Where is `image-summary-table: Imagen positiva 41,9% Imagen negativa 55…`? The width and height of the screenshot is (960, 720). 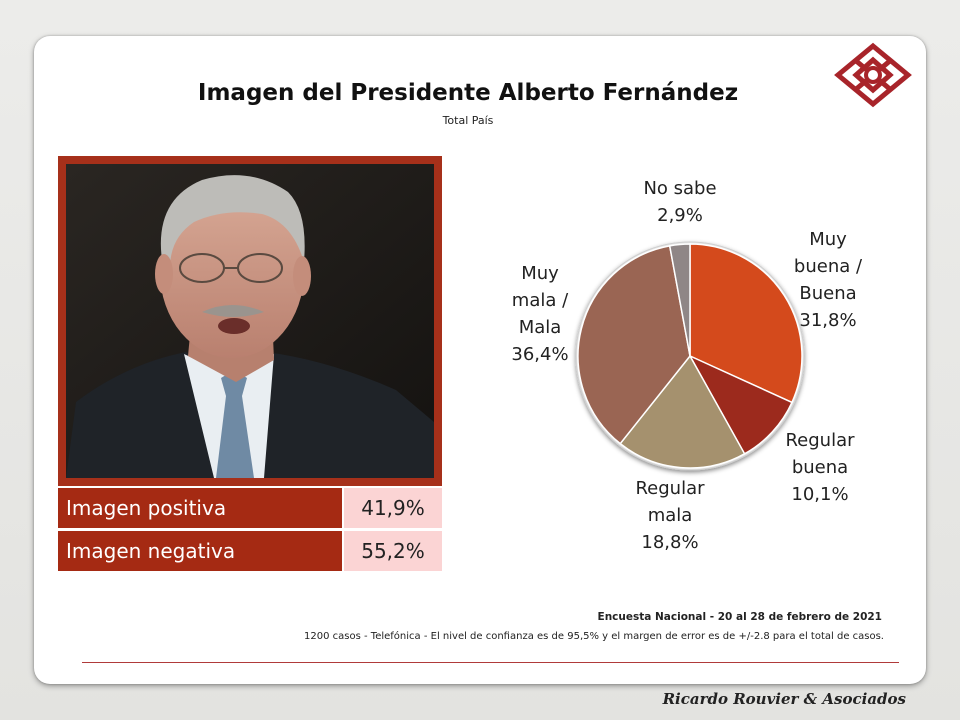
image-summary-table: Imagen positiva 41,9% Imagen negativa 55… is located at coordinates (250, 531).